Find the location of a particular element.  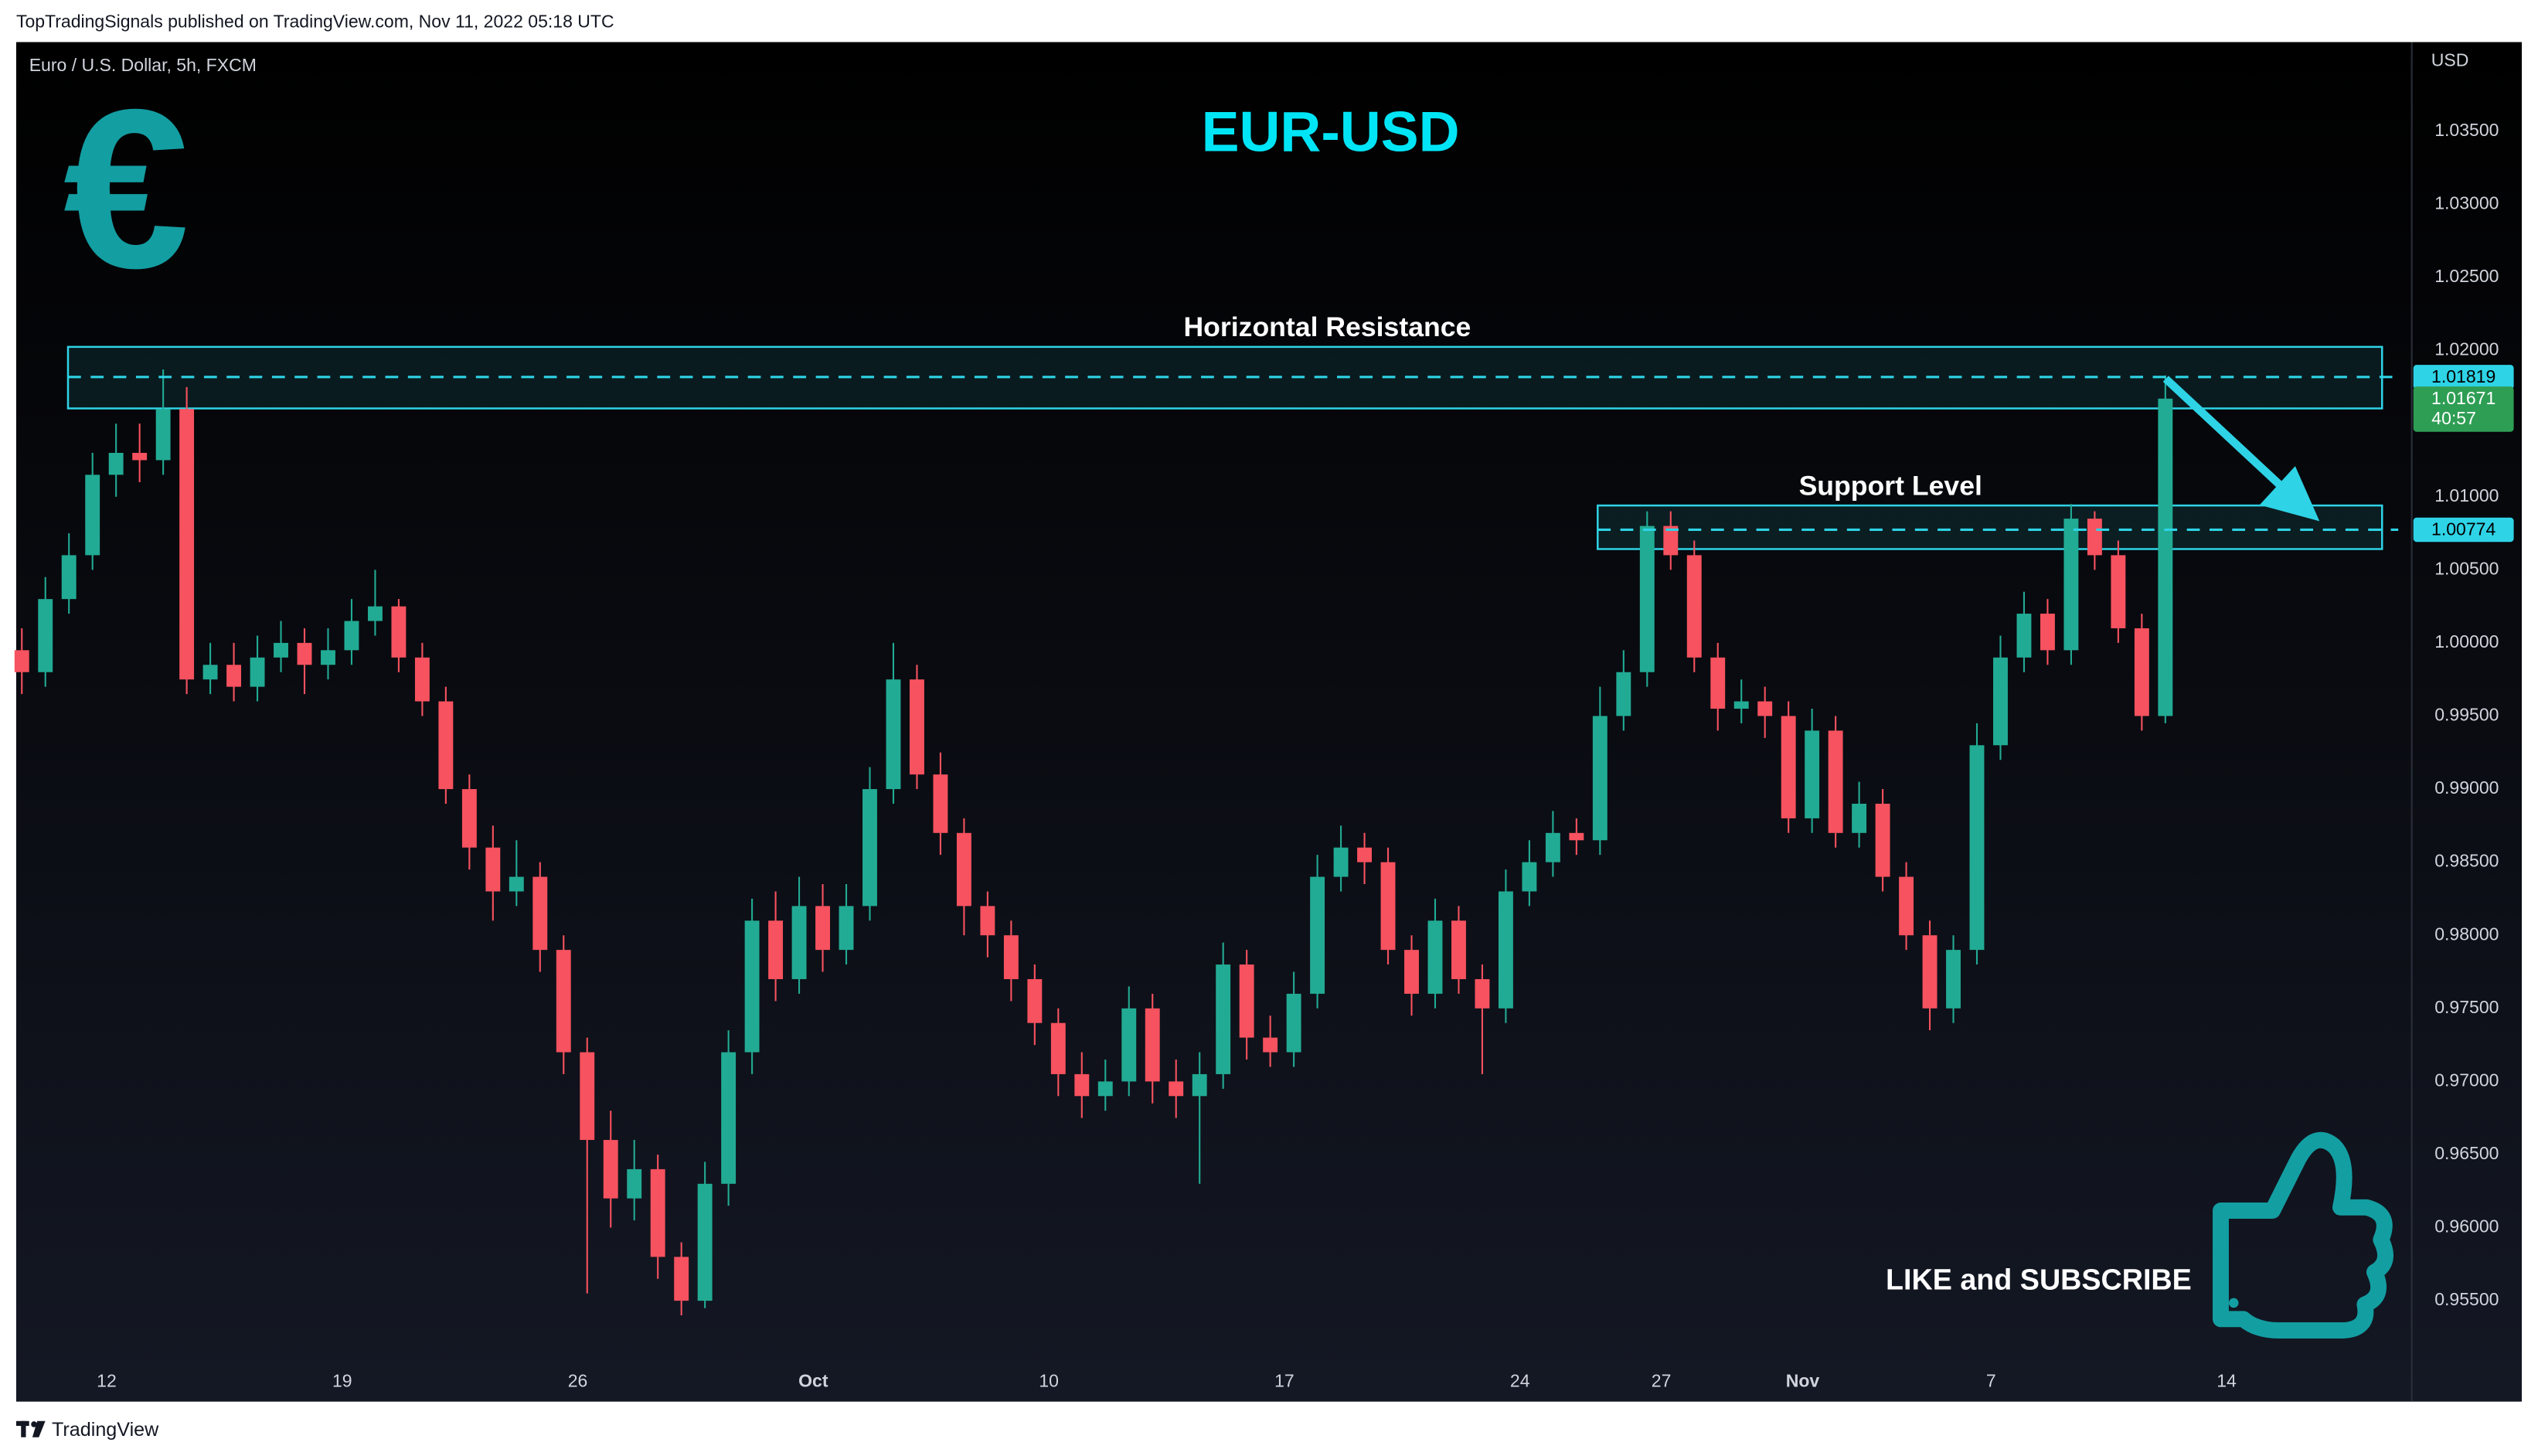

y-tick-label: 0.97000 is located at coordinates (2467, 1080).